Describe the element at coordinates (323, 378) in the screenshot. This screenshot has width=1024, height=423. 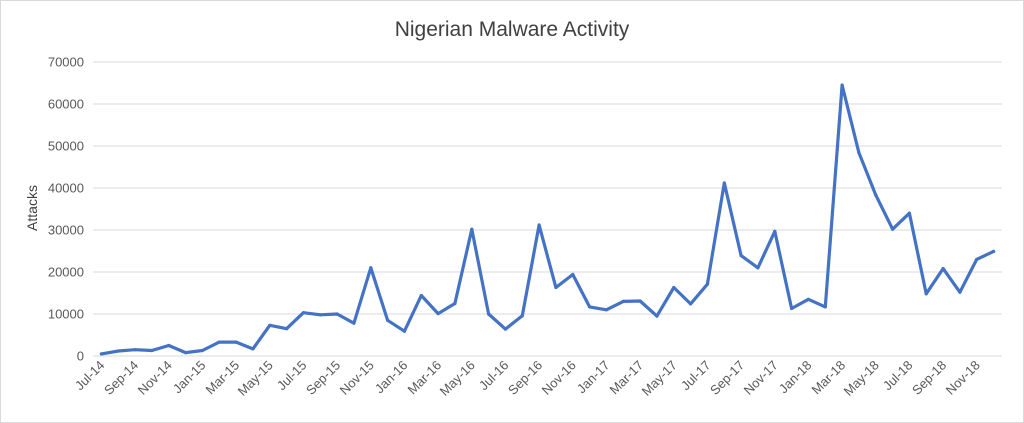
I see `x-tick-label: Sep-15` at that location.